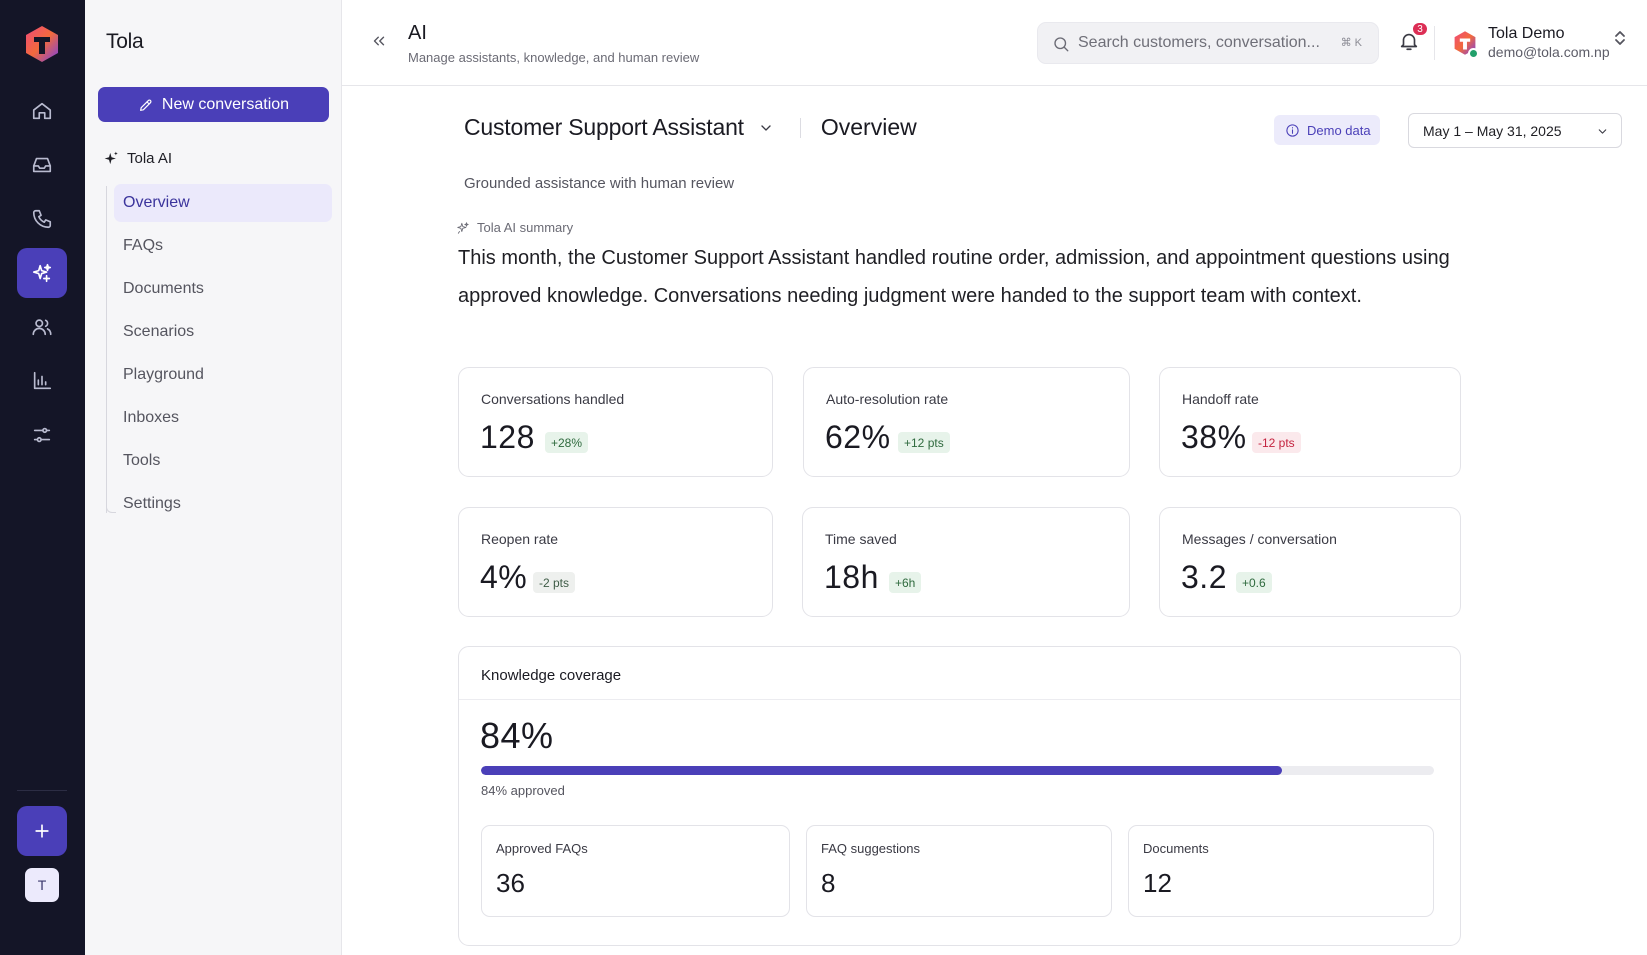 The image size is (1647, 955). Describe the element at coordinates (142, 460) in the screenshot. I see `sidebar-item-tools: Tools` at that location.